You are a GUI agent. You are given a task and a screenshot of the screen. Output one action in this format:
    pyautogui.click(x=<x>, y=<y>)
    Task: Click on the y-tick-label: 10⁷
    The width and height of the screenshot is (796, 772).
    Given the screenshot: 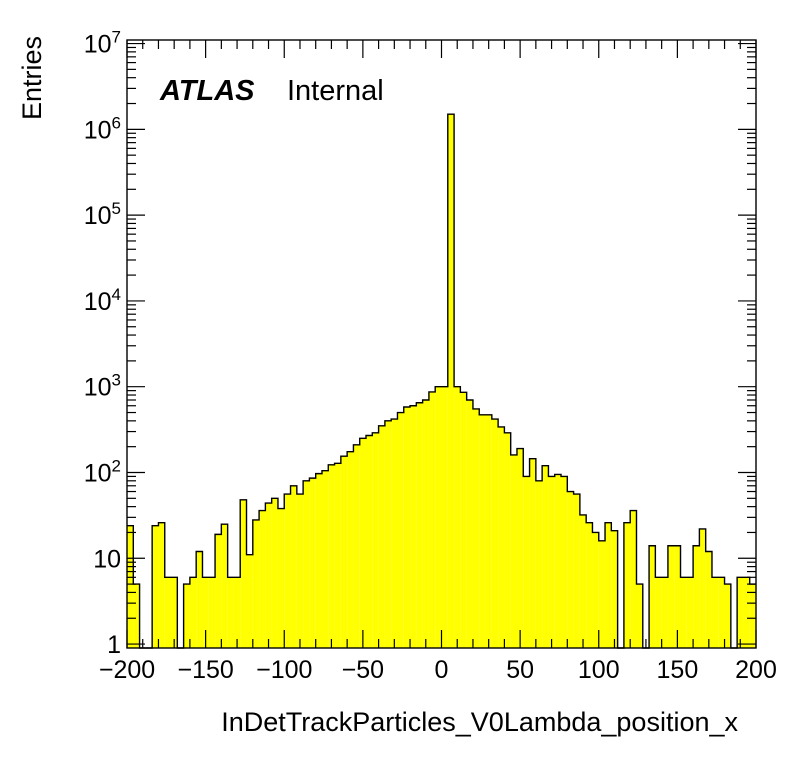 What is the action you would take?
    pyautogui.click(x=102, y=43)
    